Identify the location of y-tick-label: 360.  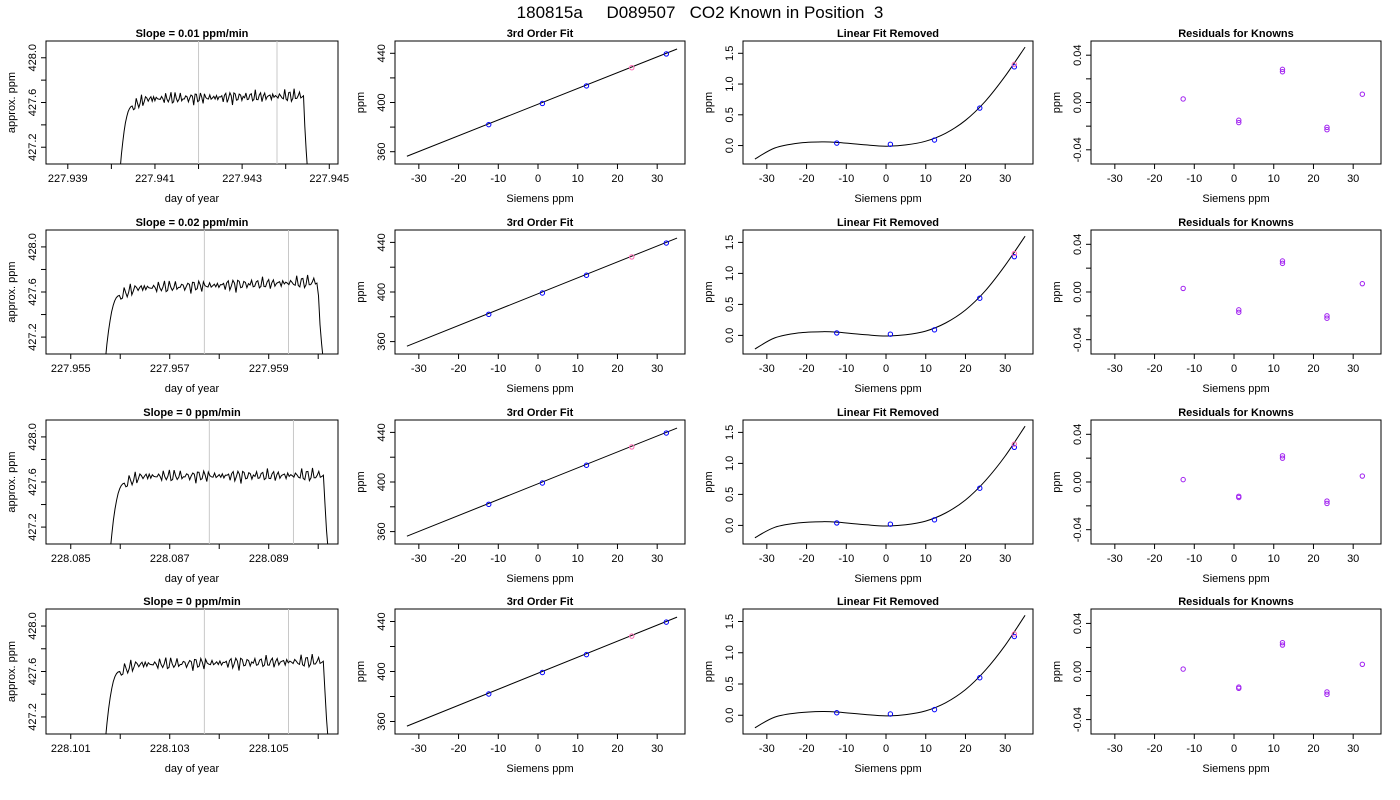
(382, 721).